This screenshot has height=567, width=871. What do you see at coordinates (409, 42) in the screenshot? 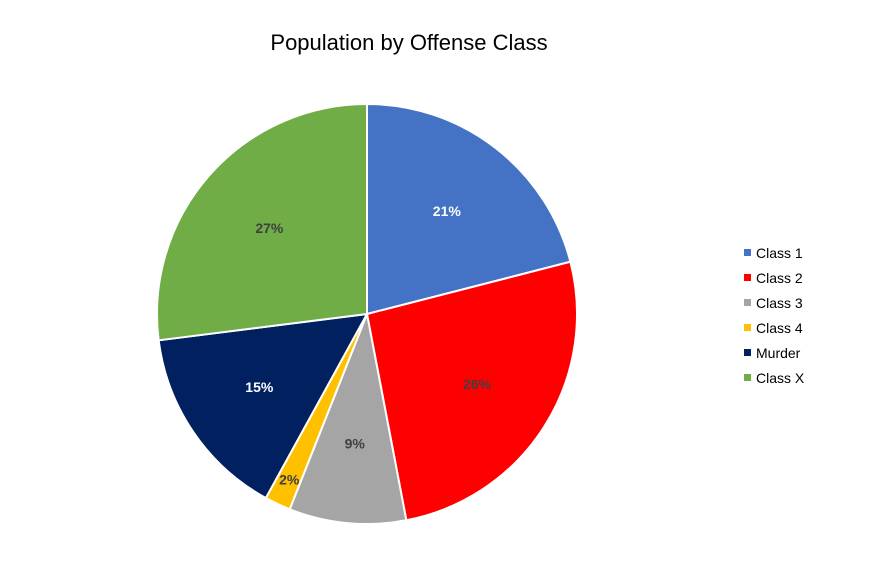
I see `chart-title: Population by Offense Class` at bounding box center [409, 42].